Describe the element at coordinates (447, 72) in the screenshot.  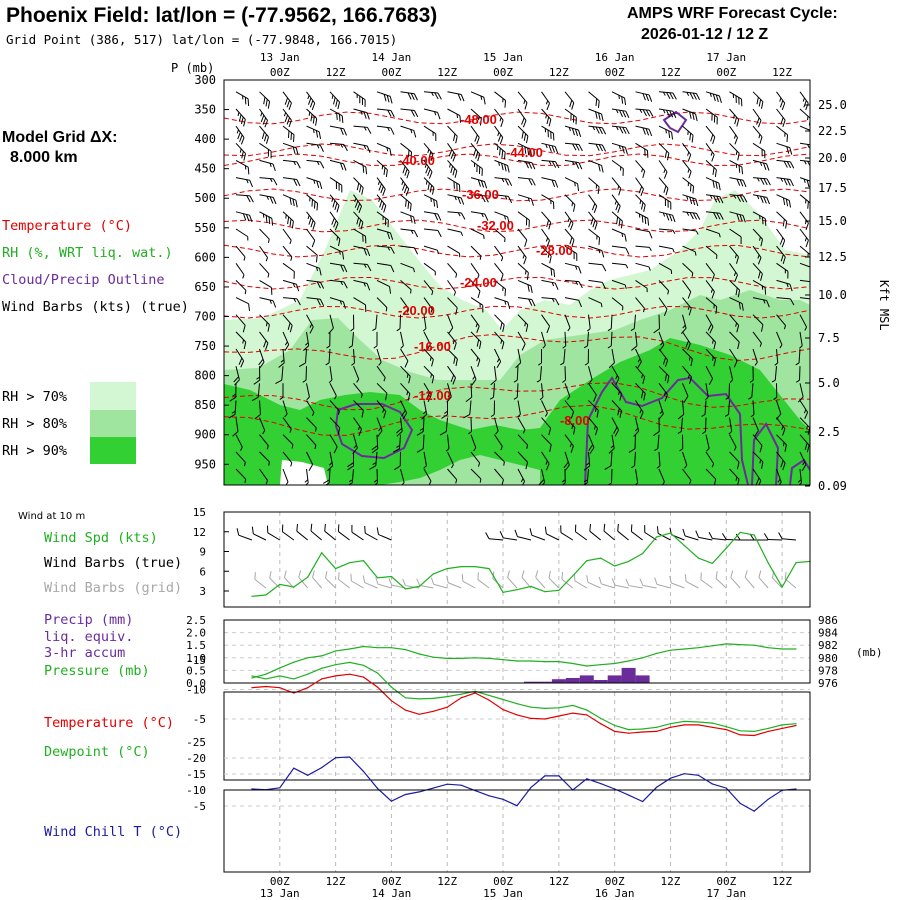
I see `top-hour-label: 12Z` at that location.